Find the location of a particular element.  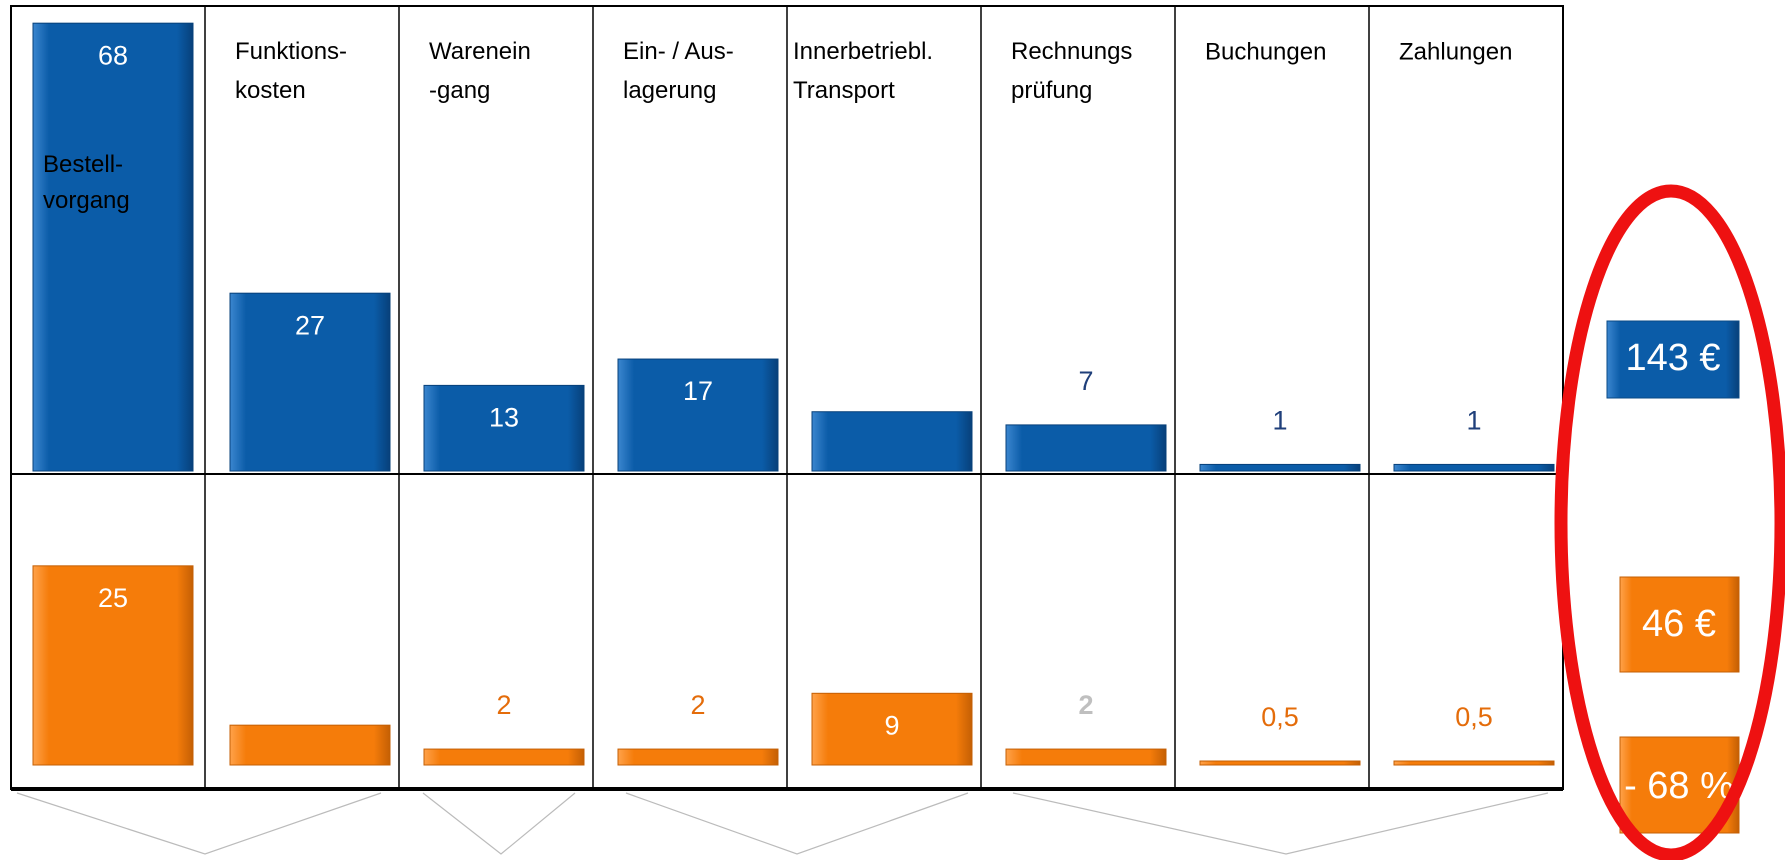

value-label: 7 is located at coordinates (1085, 381).